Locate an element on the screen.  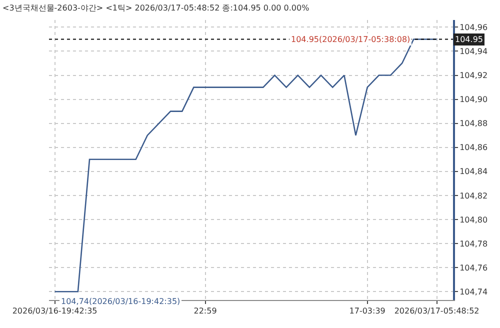
y-tick-label: 104,90 is located at coordinates (474, 99).